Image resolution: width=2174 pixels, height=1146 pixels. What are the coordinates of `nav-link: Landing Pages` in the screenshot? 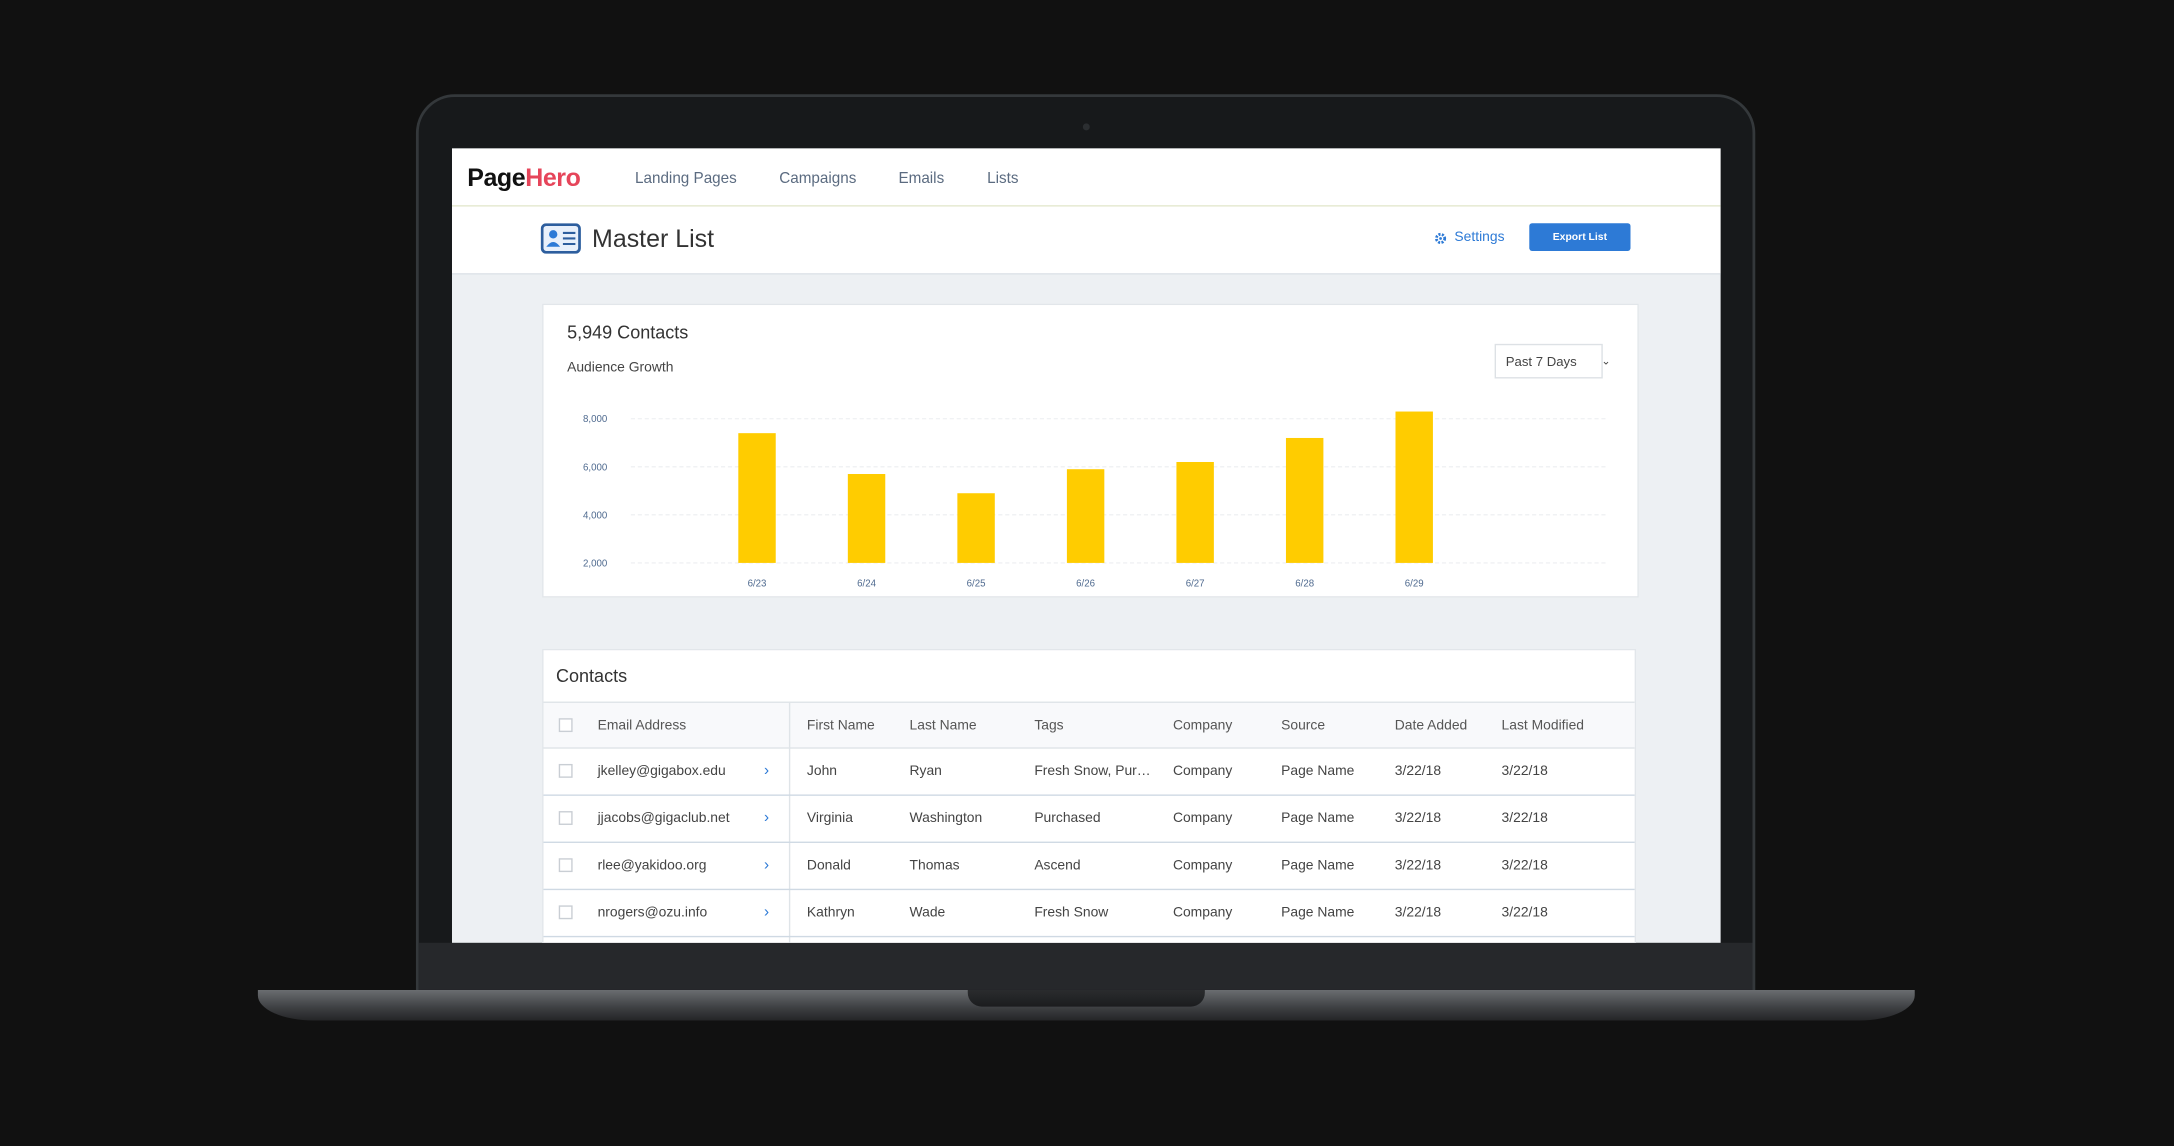 It's located at (686, 179).